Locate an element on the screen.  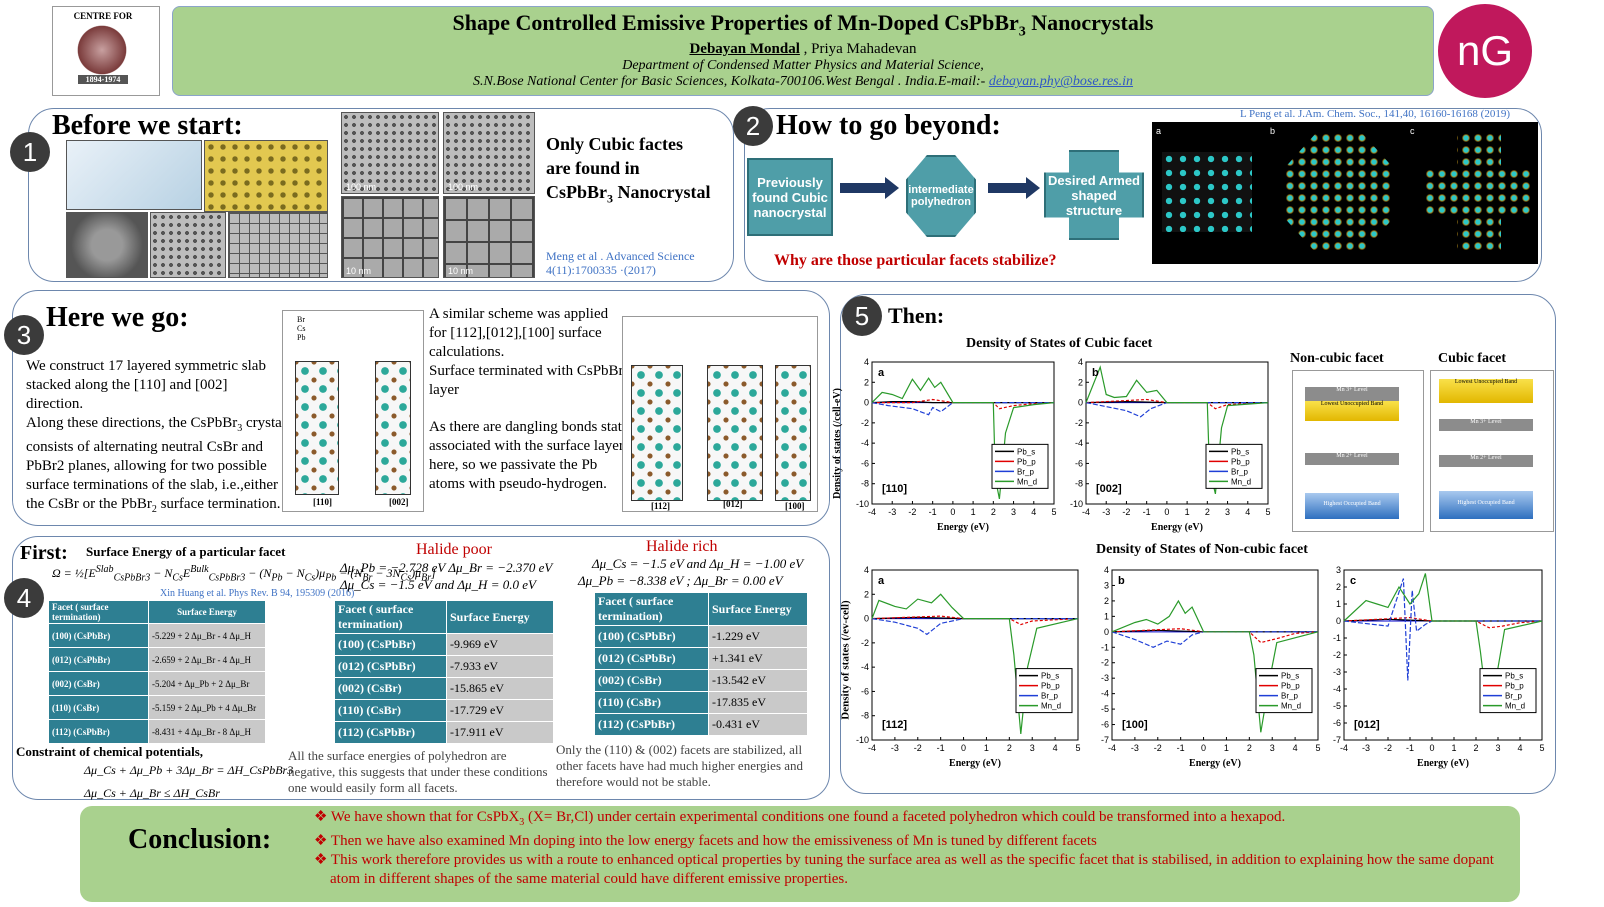
y-tick-label: -1 is located at coordinates (1105, 647).